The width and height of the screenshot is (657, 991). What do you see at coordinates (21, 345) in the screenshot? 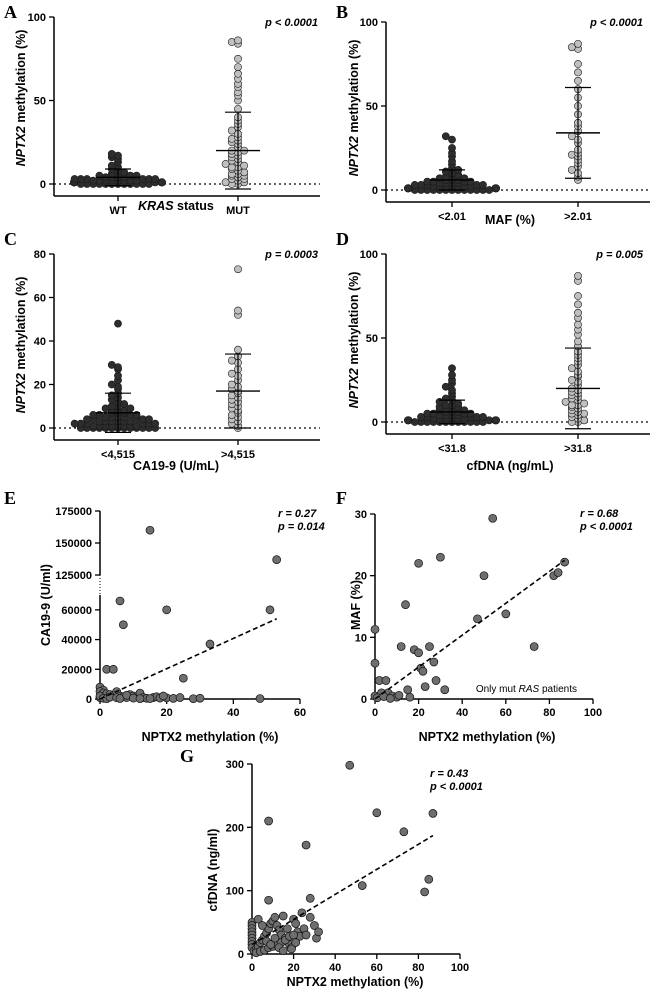
I see `panel-c-ylabel: NPTX2 methylation (%)` at bounding box center [21, 345].